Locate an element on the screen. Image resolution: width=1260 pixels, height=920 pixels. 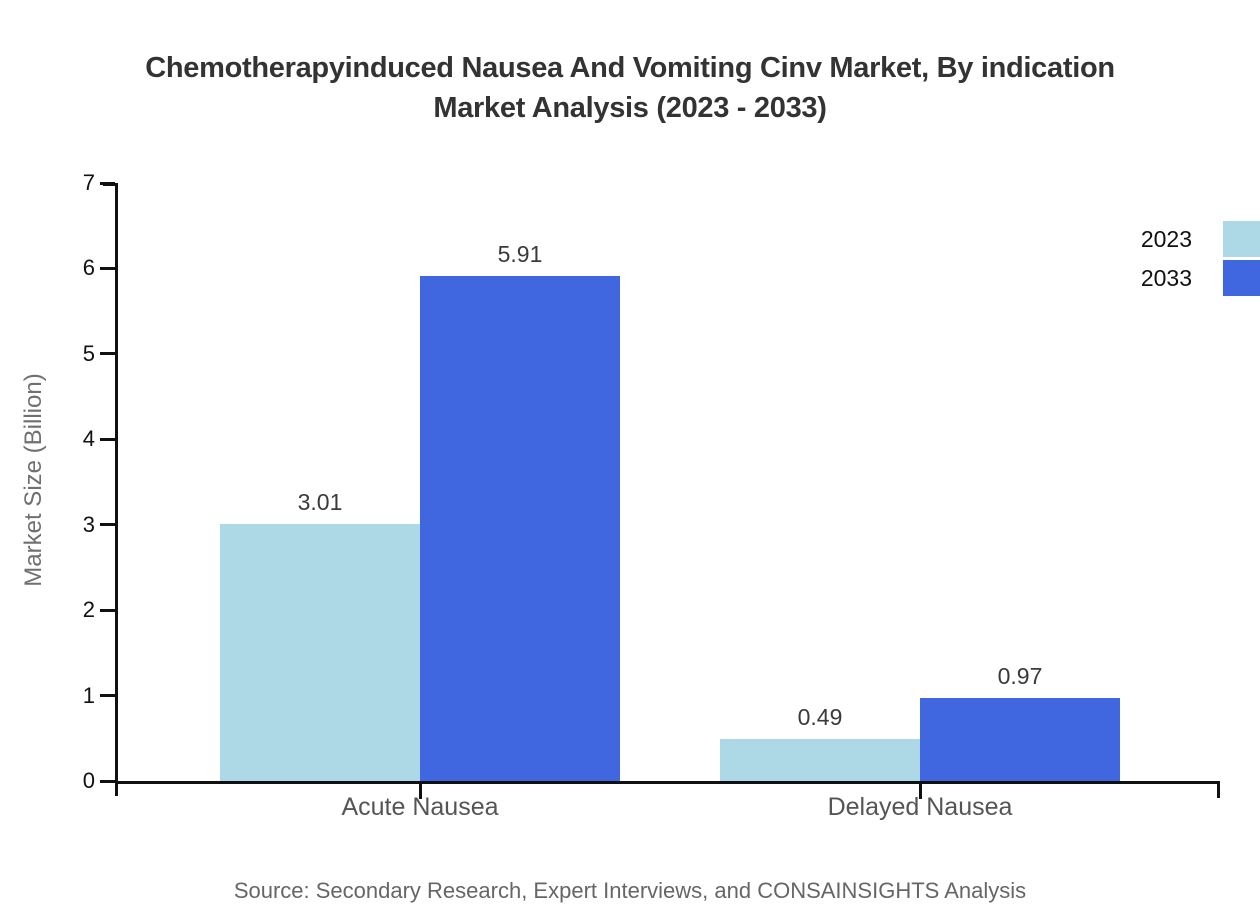
y-tick-label: 2 is located at coordinates (88, 610).